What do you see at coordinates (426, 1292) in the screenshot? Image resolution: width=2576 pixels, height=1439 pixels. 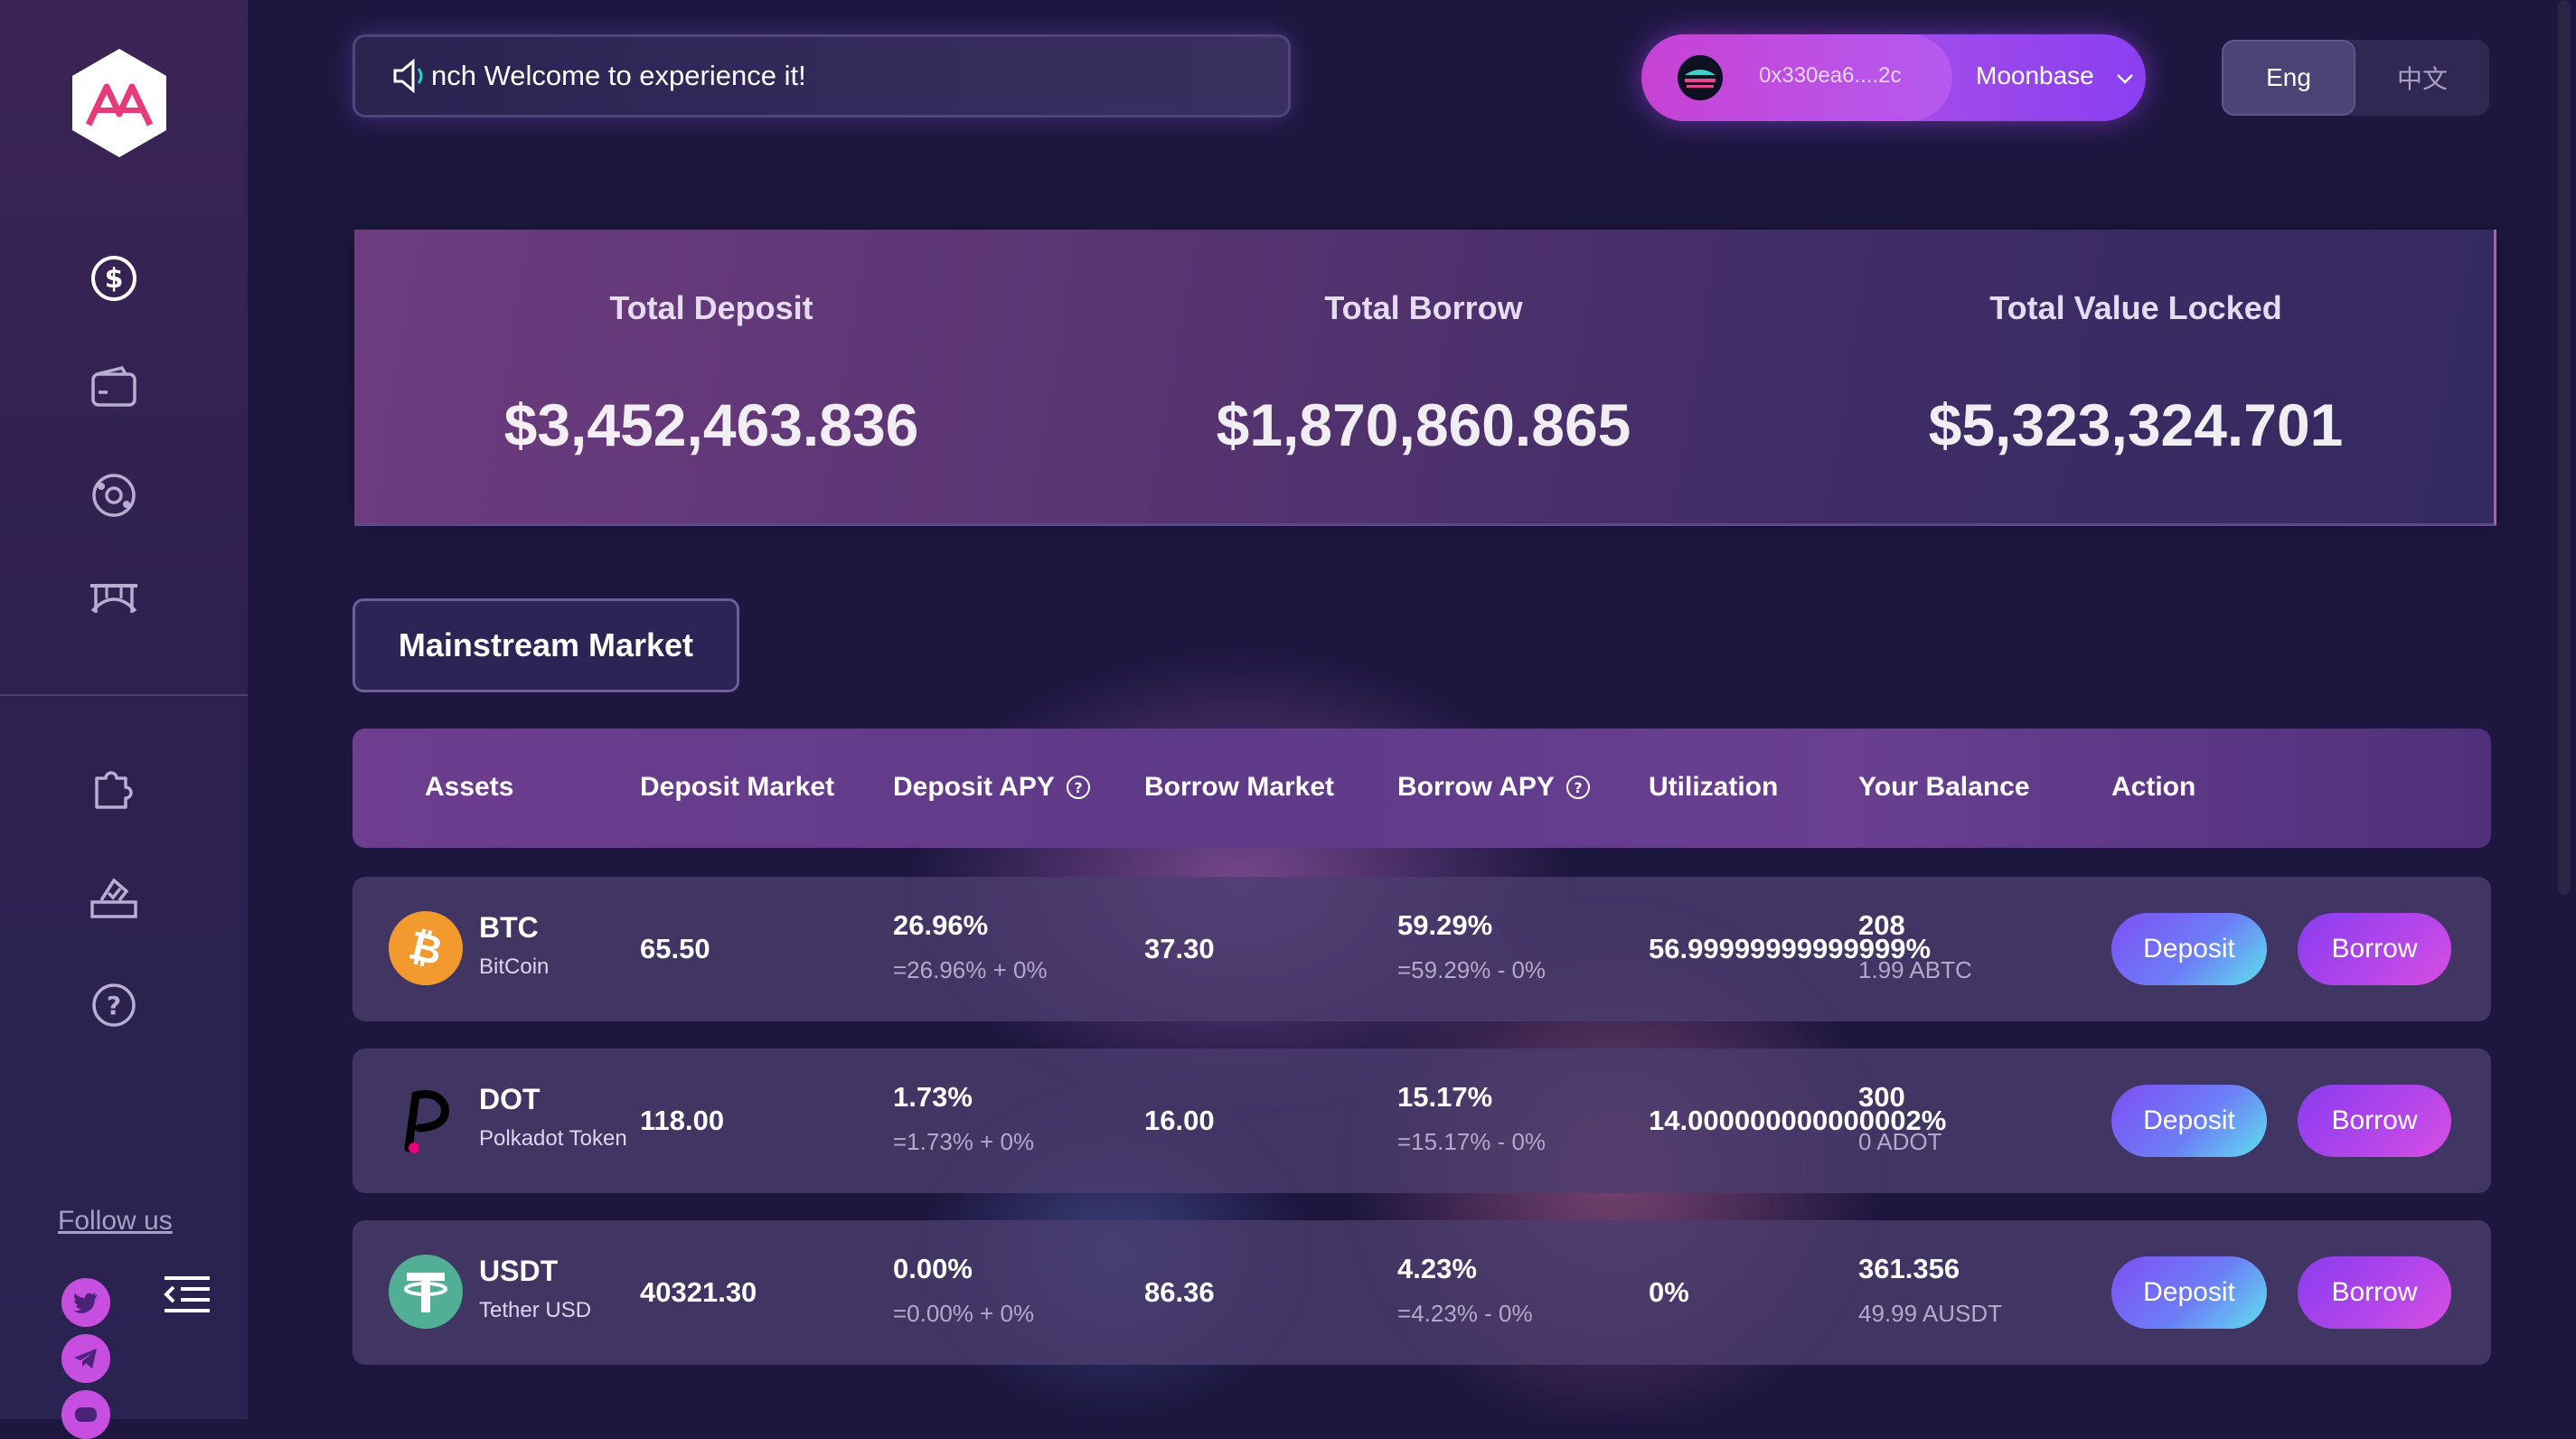 I see `usdt-icon` at bounding box center [426, 1292].